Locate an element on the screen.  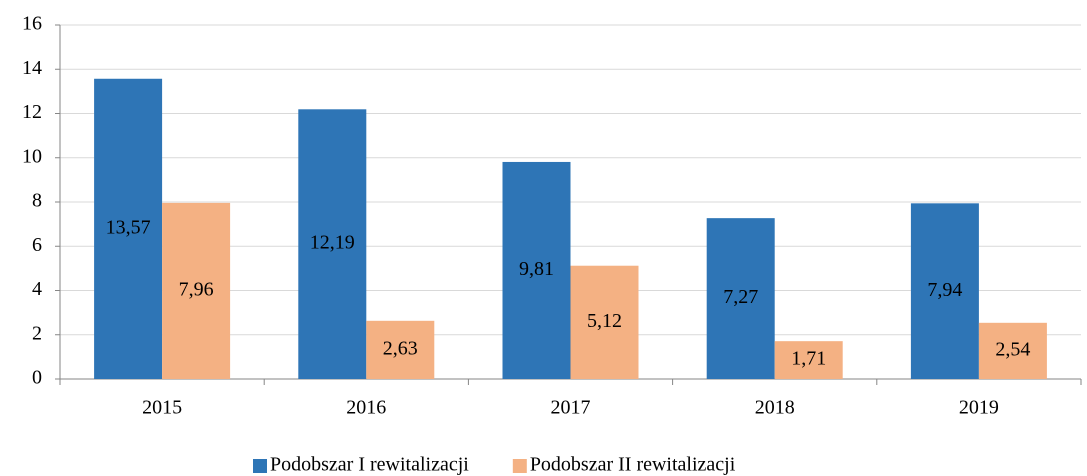
legend-label: Podobszar I rewitalizacji is located at coordinates (369, 465).